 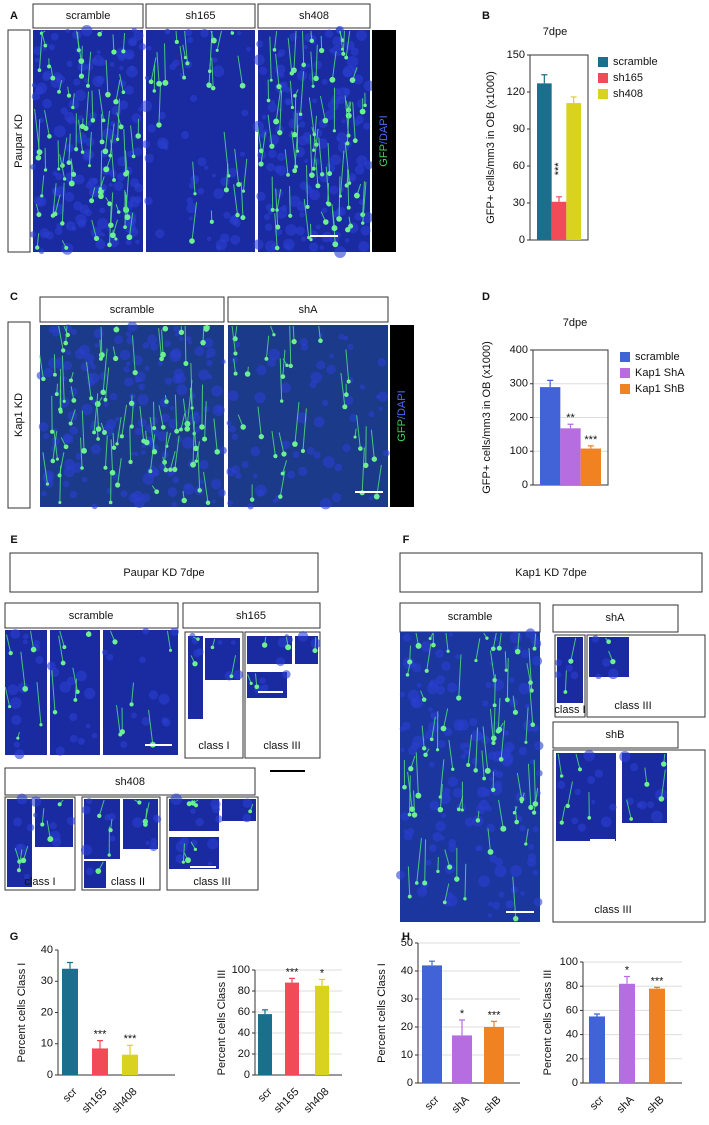 I want to click on group-label: scramble, so click(x=470, y=617).